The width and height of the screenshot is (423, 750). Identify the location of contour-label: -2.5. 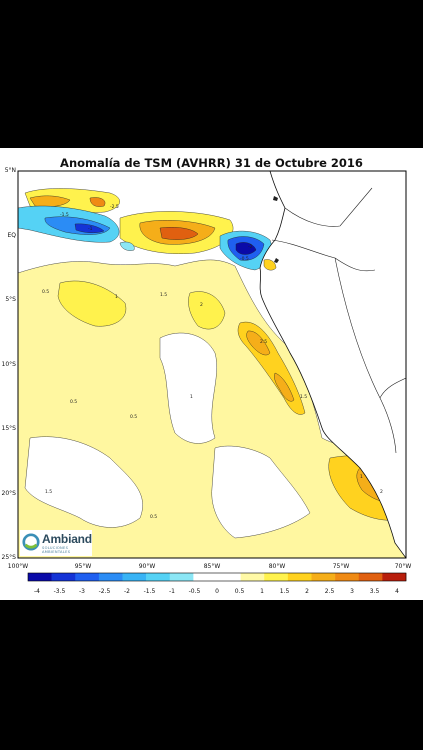
(114, 207).